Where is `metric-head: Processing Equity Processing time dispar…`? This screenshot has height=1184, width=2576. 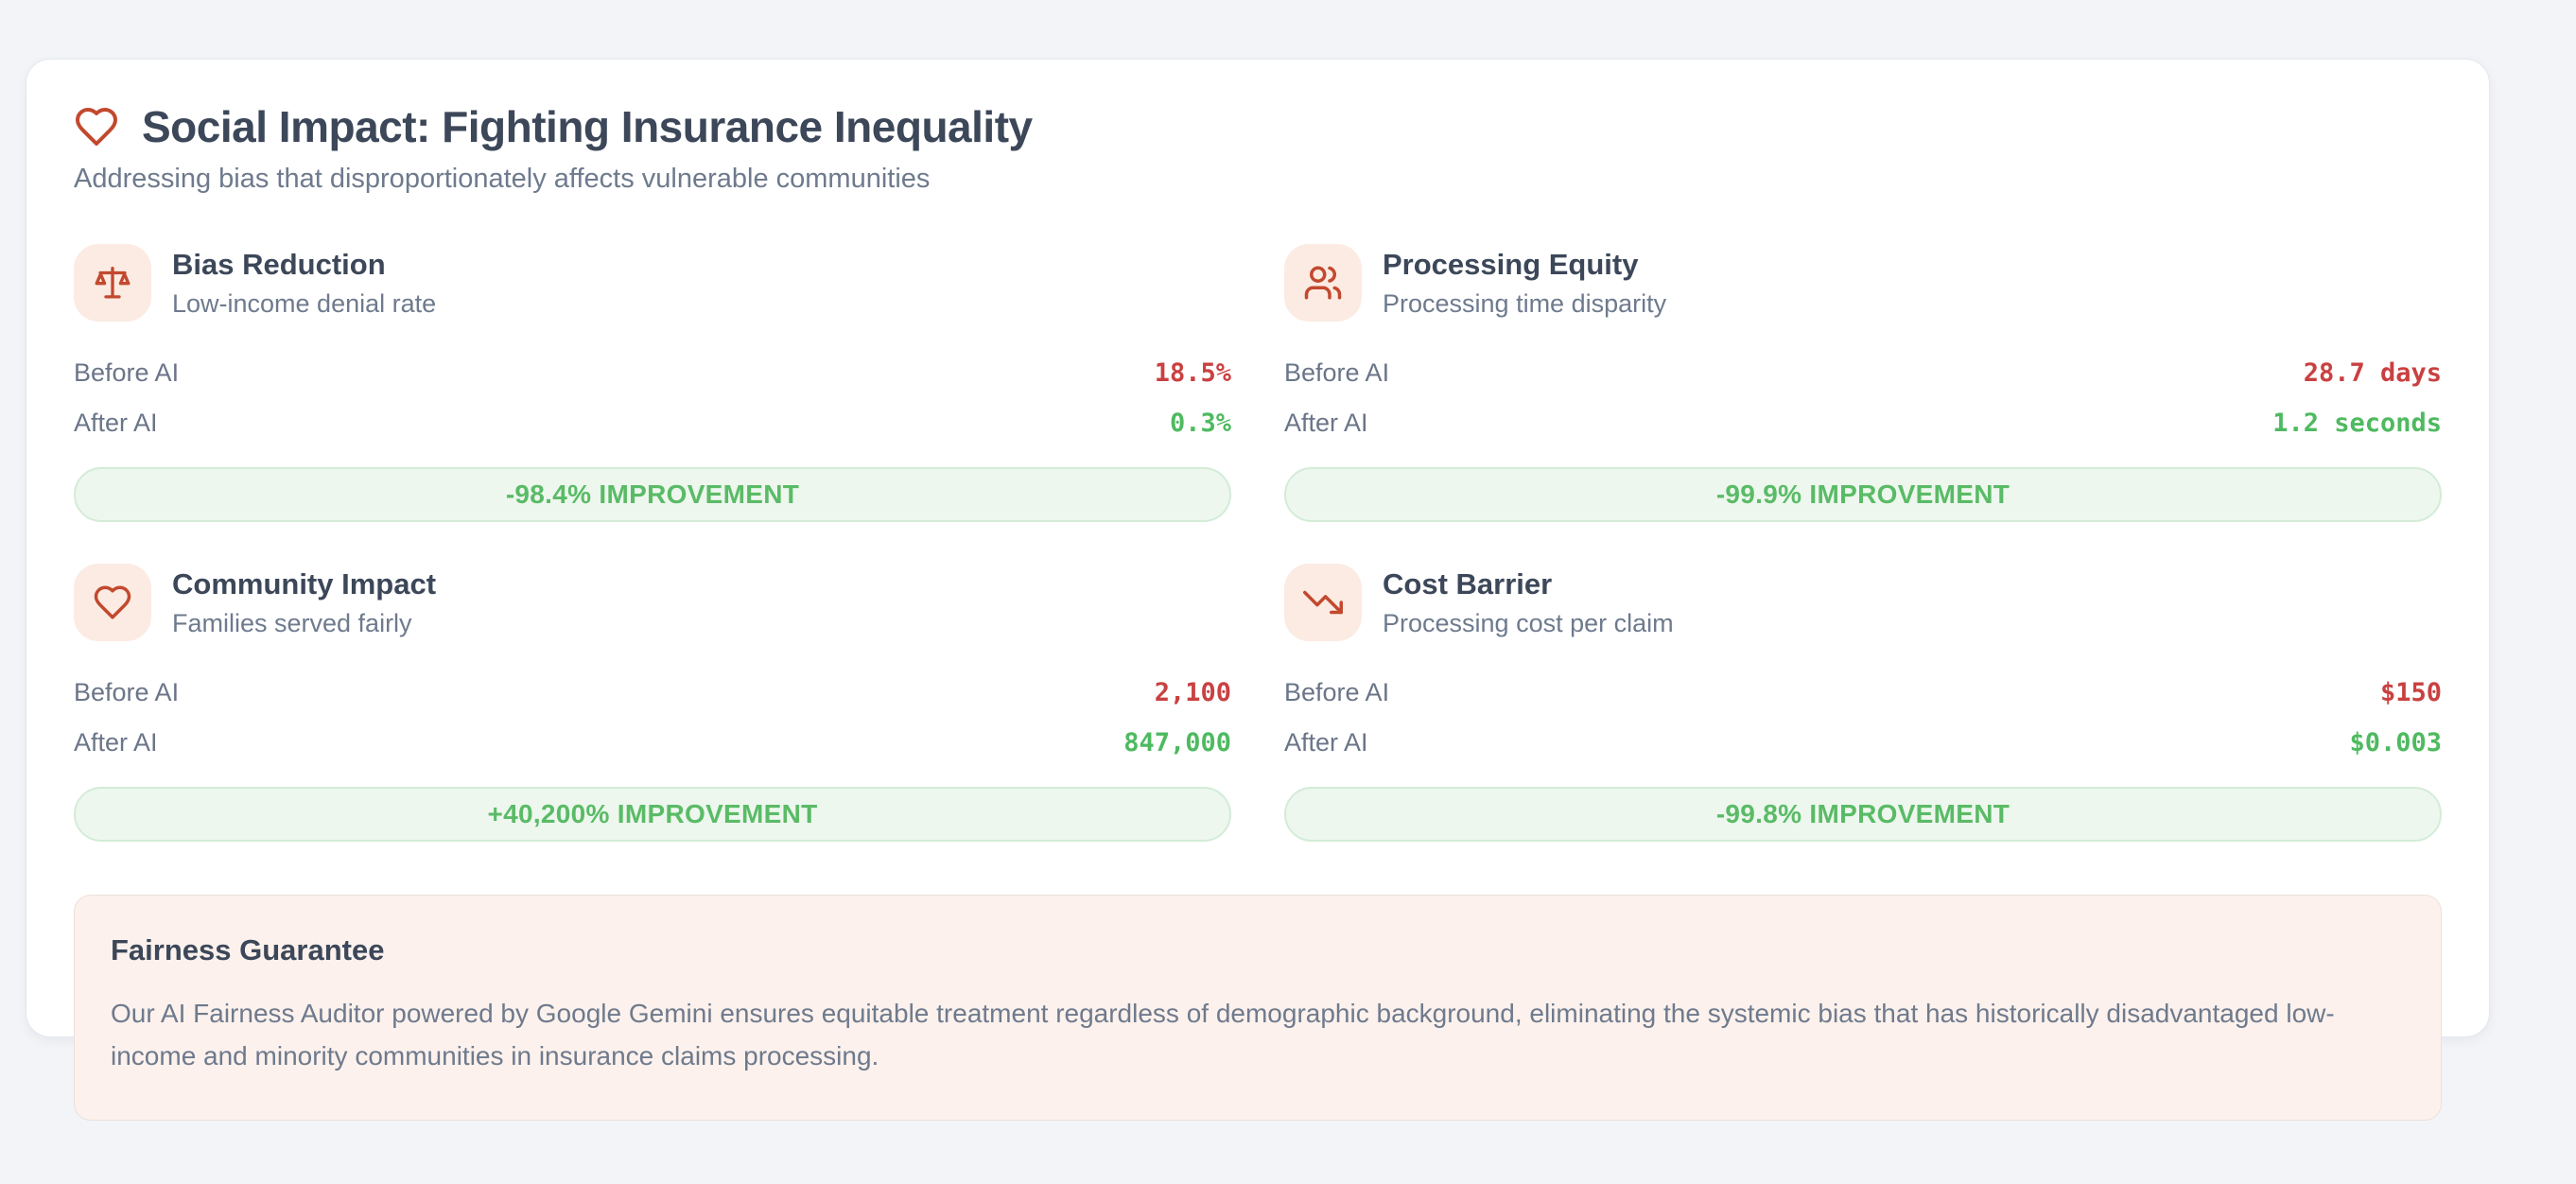 metric-head: Processing Equity Processing time dispar… is located at coordinates (1863, 283).